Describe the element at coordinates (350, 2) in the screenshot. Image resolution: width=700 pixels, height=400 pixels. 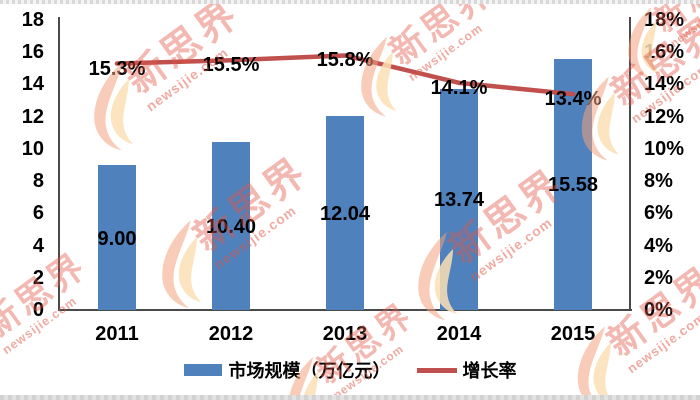
I see `top-edge-texture` at that location.